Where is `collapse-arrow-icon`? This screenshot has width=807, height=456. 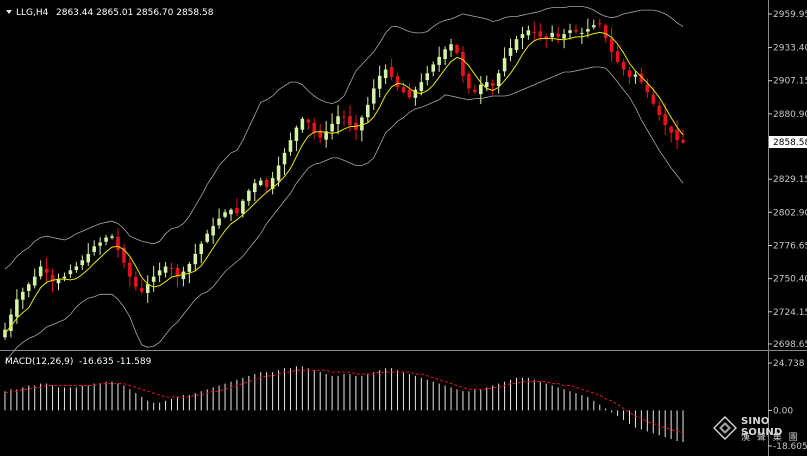 collapse-arrow-icon is located at coordinates (9, 12).